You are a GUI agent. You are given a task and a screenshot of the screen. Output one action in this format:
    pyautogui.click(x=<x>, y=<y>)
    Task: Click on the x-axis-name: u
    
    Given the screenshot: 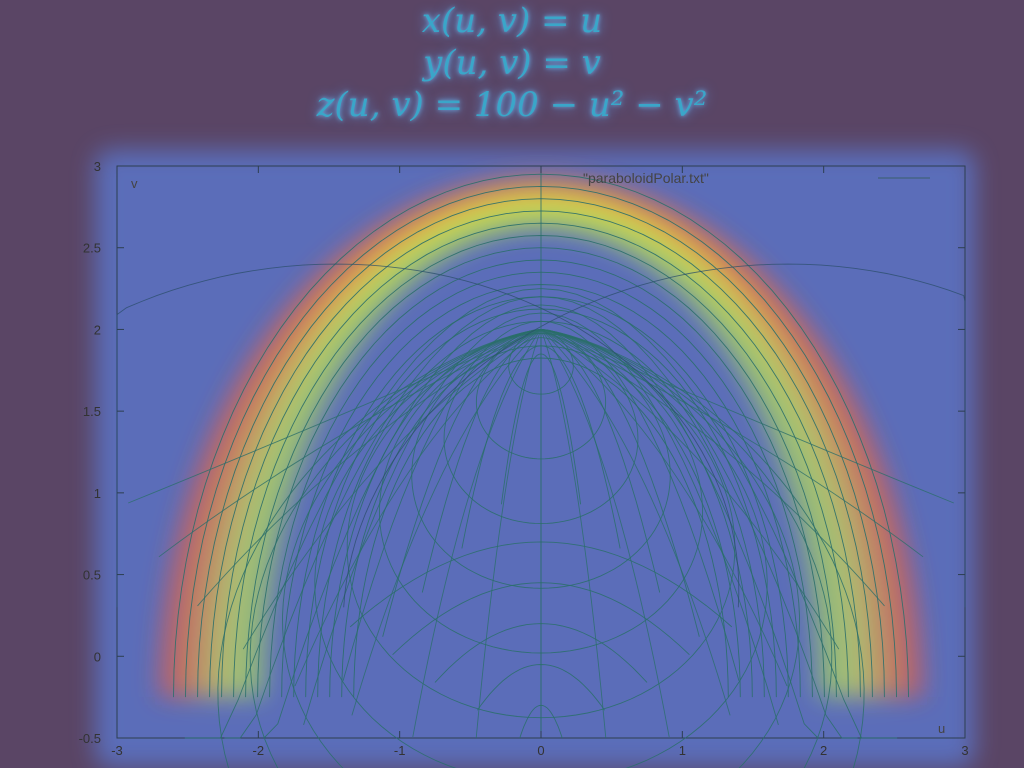 What is the action you would take?
    pyautogui.click(x=941, y=728)
    